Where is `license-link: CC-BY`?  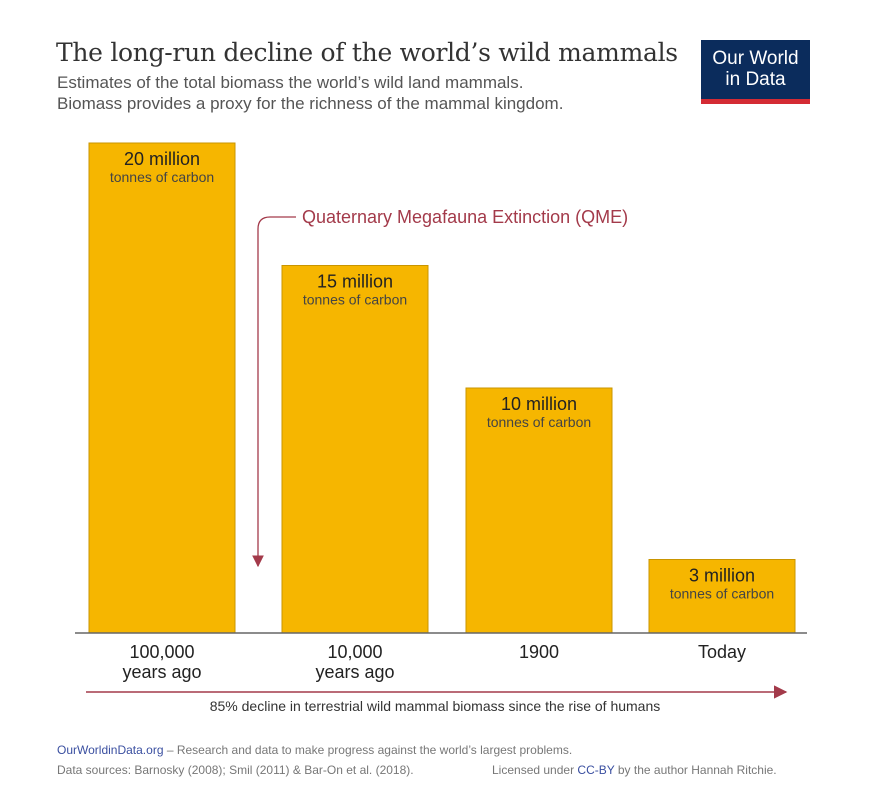 license-link: CC-BY is located at coordinates (596, 770).